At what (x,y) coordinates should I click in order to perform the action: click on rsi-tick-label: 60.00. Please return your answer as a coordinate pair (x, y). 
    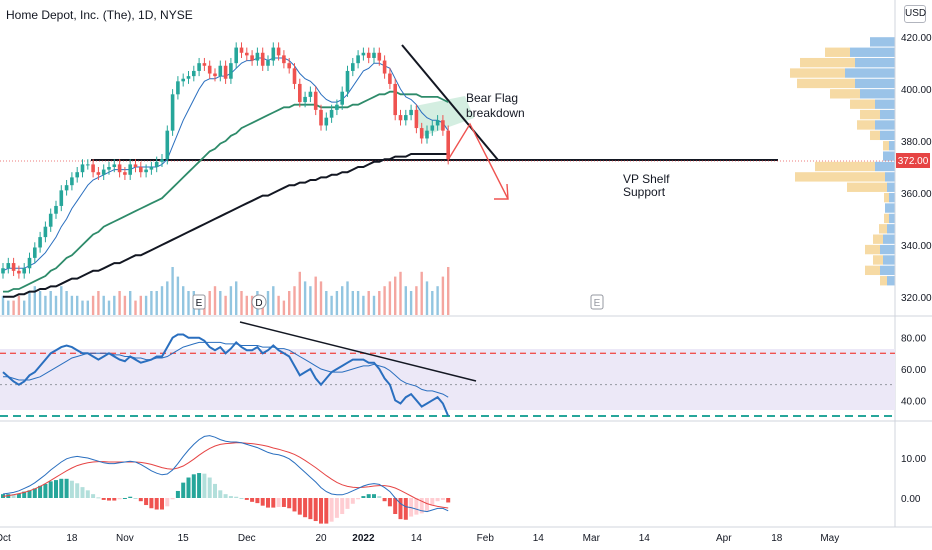
    Looking at the image, I should click on (913, 370).